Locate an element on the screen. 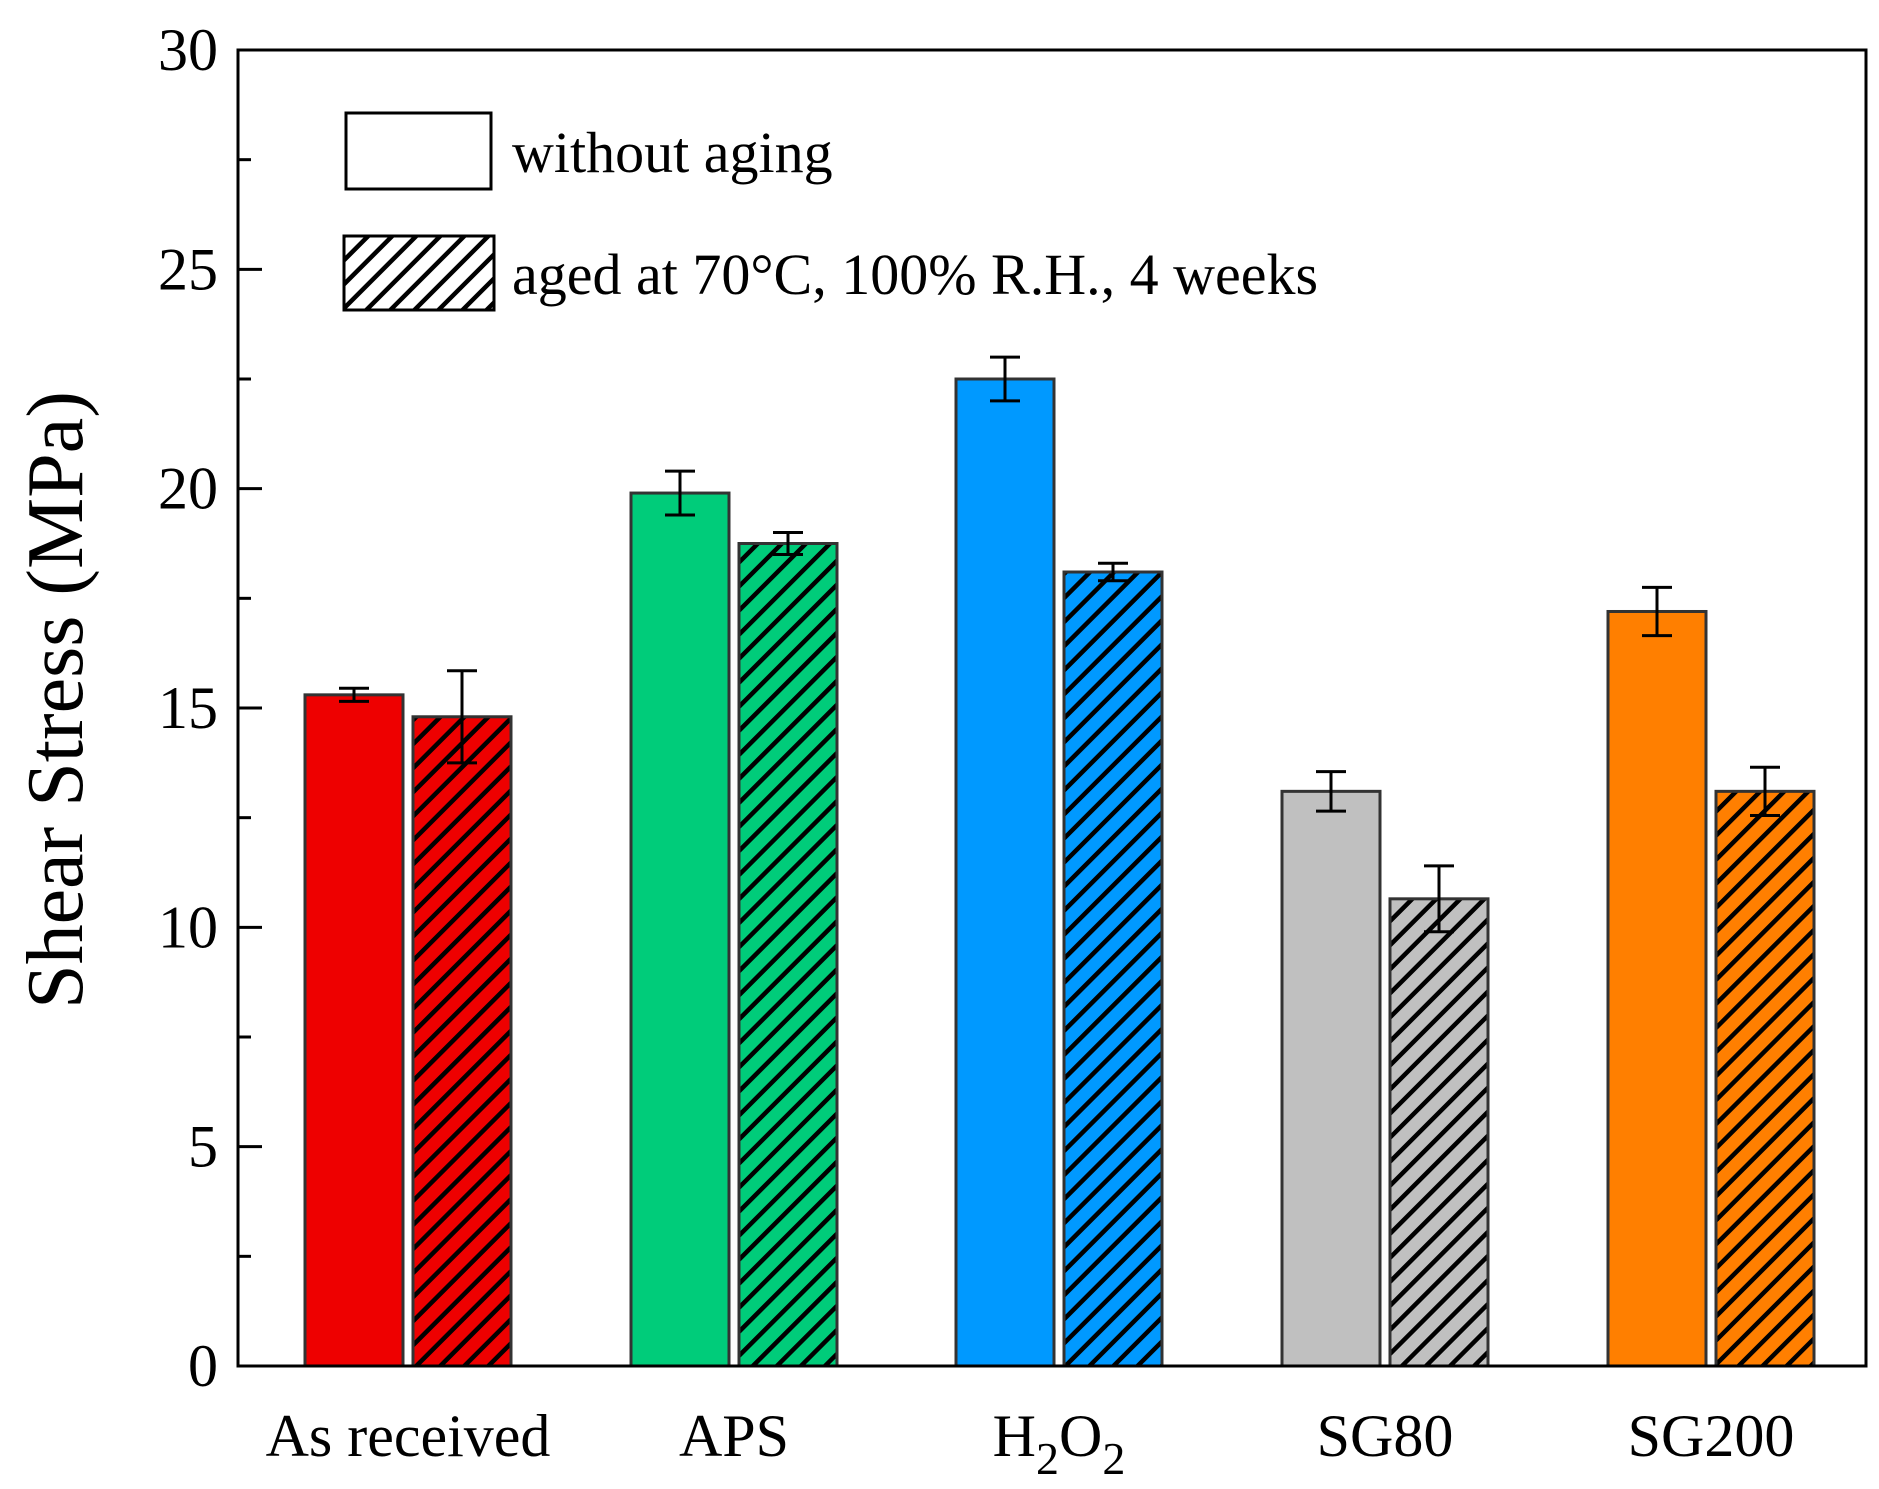 The width and height of the screenshot is (1879, 1489). category-label-sg80: SG80 is located at coordinates (1385, 1436).